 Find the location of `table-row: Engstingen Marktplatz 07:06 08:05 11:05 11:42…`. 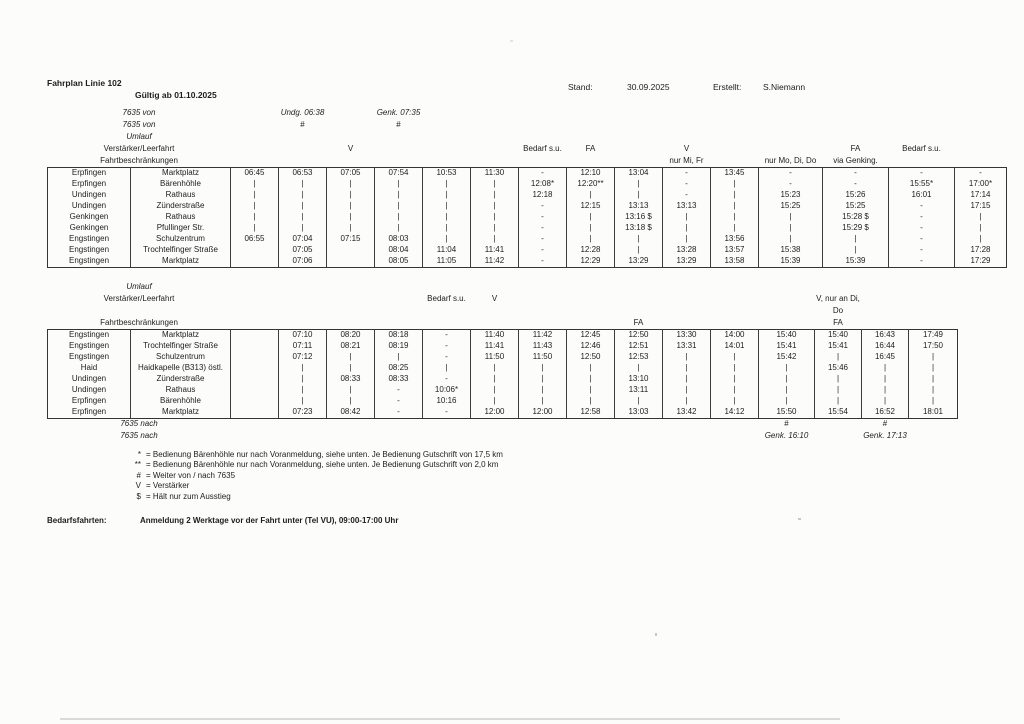

table-row: Engstingen Marktplatz 07:06 08:05 11:05 11:42… is located at coordinates (527, 261).